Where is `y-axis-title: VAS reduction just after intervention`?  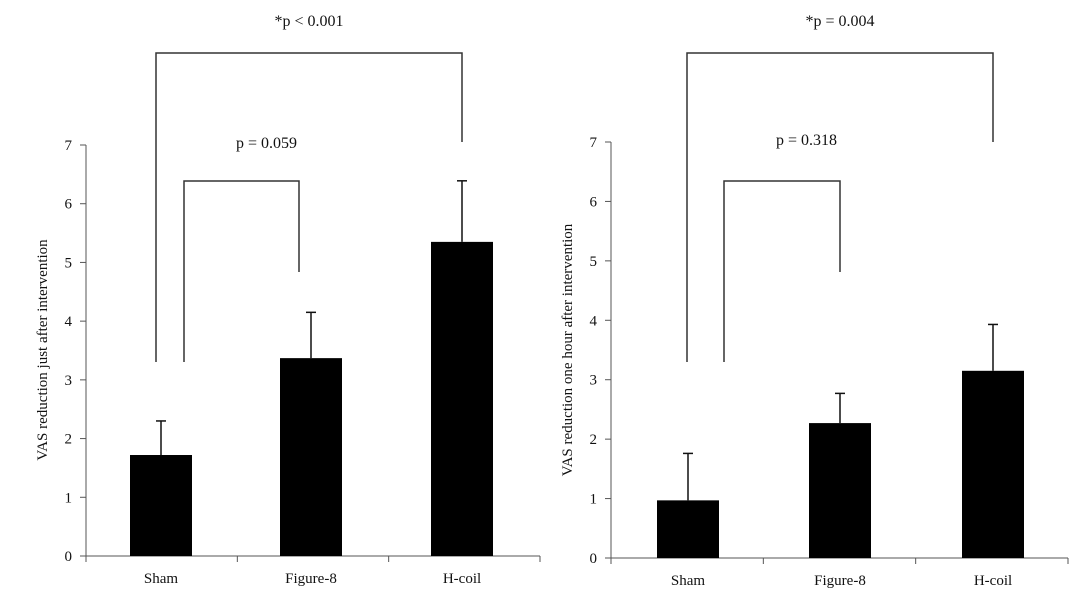 y-axis-title: VAS reduction just after intervention is located at coordinates (43, 350).